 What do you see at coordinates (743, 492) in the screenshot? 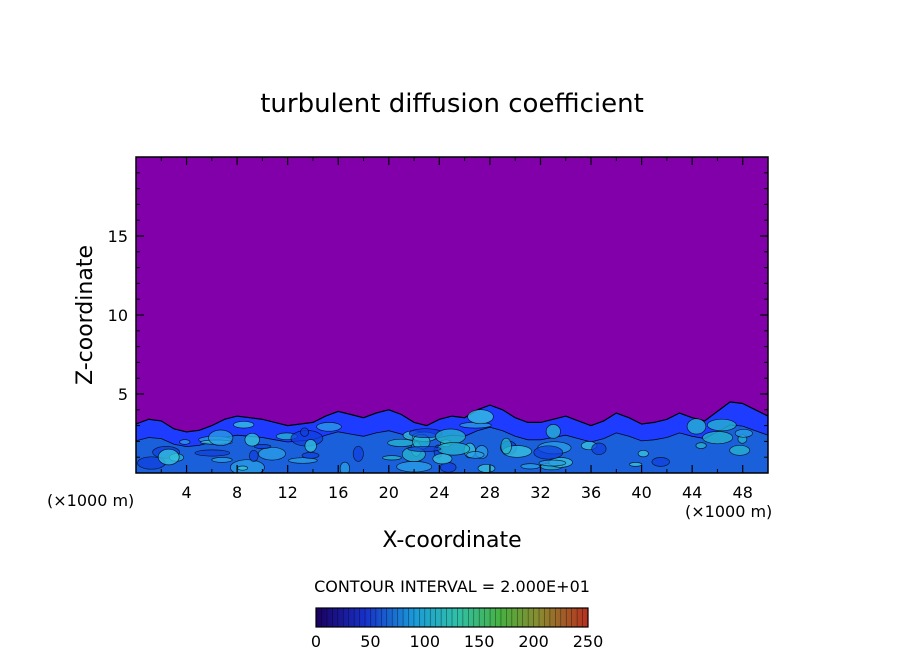
I see `x-tick-label: 48` at bounding box center [743, 492].